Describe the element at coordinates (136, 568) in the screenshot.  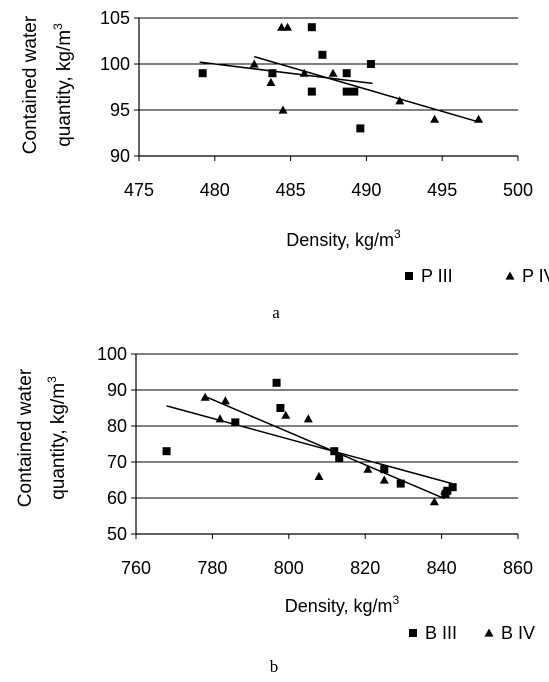
I see `x-tick-label: 760` at that location.